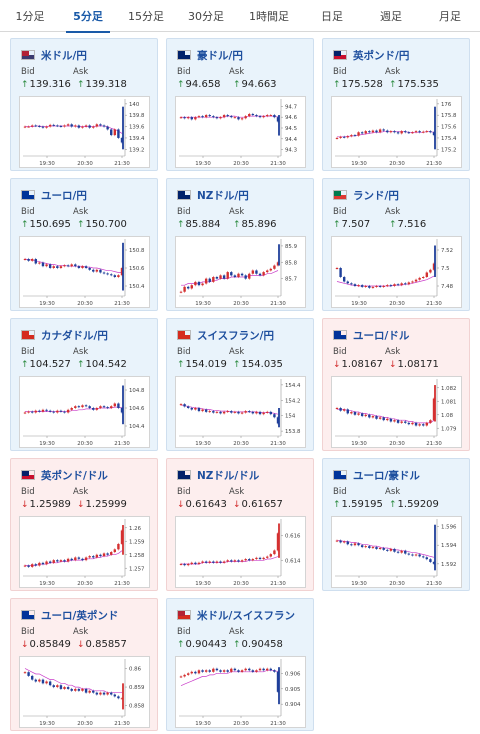 The image size is (480, 734). I want to click on card-title: 豪ドル/円, so click(210, 55).